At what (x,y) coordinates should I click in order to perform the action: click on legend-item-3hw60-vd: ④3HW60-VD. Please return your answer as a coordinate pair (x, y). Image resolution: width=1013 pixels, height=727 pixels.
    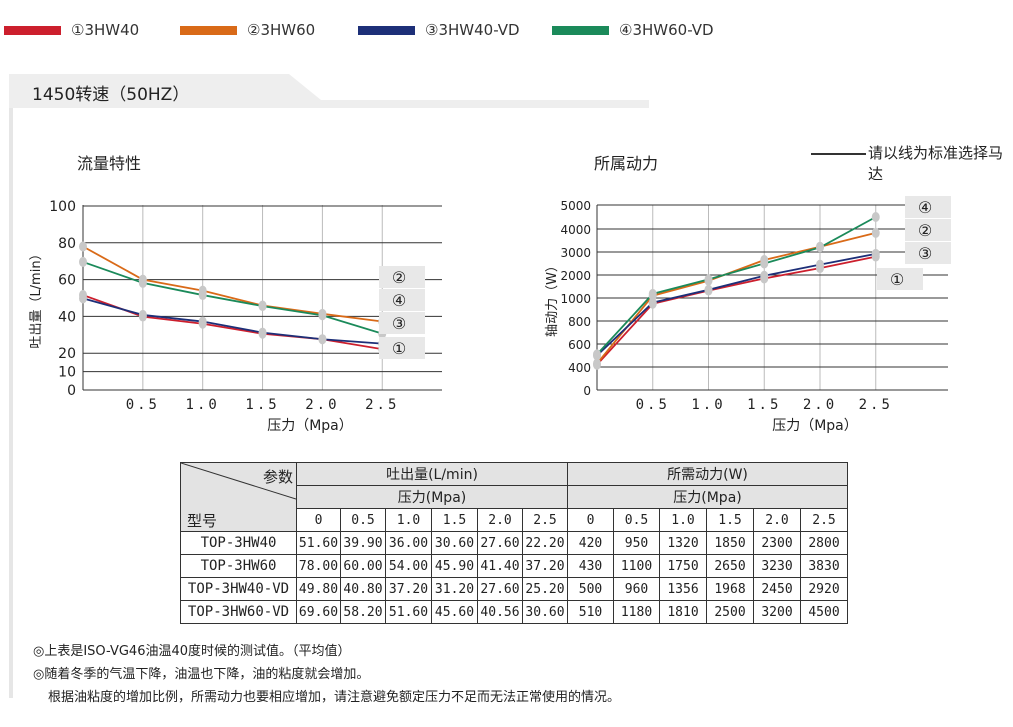
    Looking at the image, I should click on (633, 30).